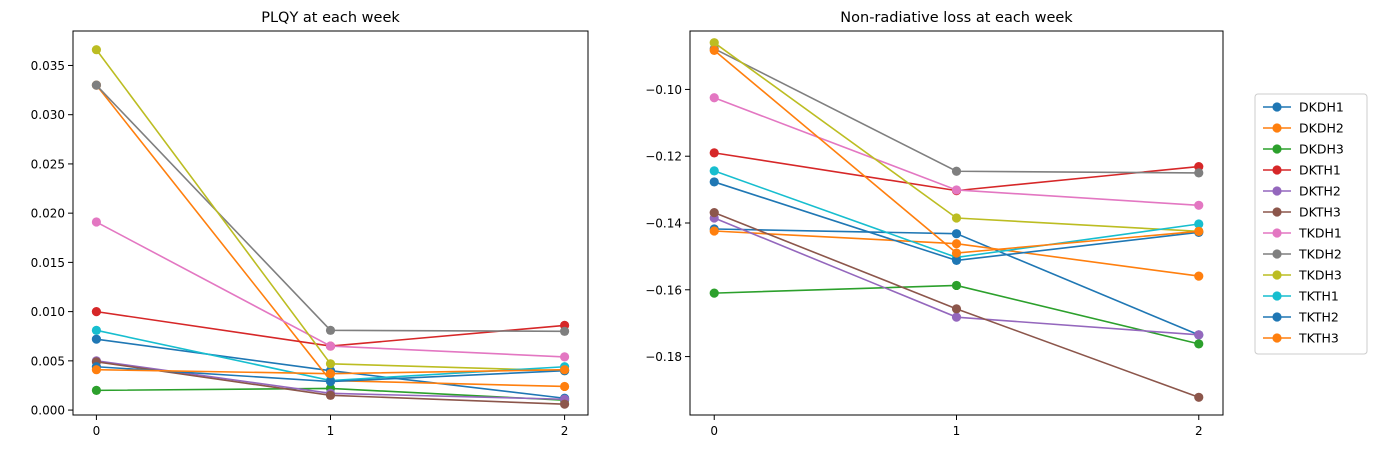  I want to click on legend-entry-dkdh2: DKDH2, so click(1303, 128).